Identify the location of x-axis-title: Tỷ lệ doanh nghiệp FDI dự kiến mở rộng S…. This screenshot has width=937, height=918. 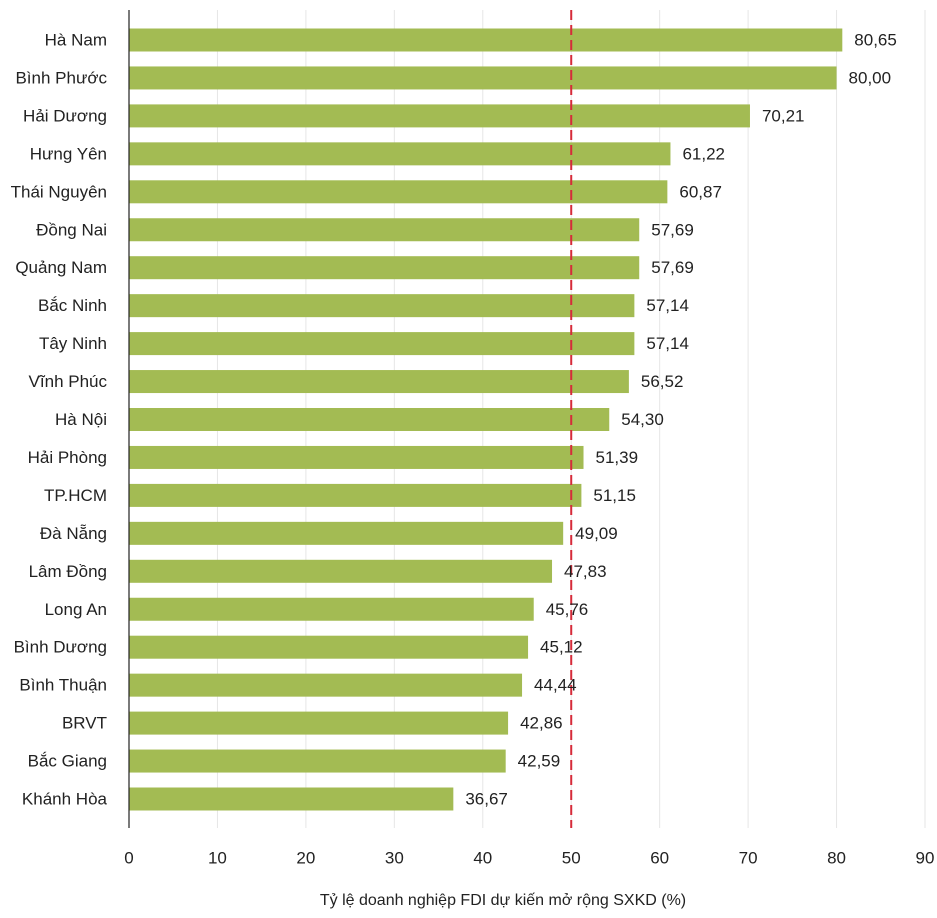
(503, 900).